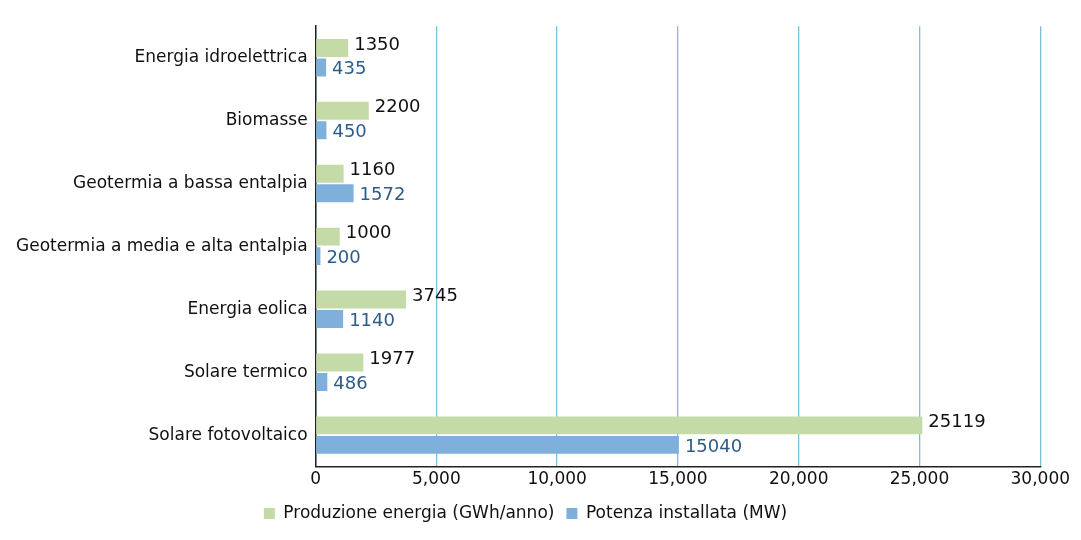 The image size is (1081, 540). I want to click on data-label: 1572, so click(382, 193).